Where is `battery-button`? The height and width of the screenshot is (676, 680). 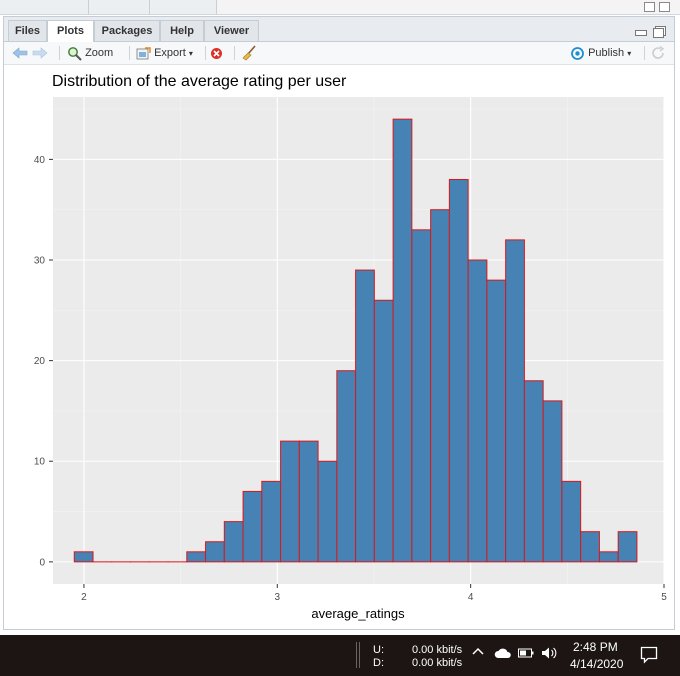
battery-button is located at coordinates (526, 654).